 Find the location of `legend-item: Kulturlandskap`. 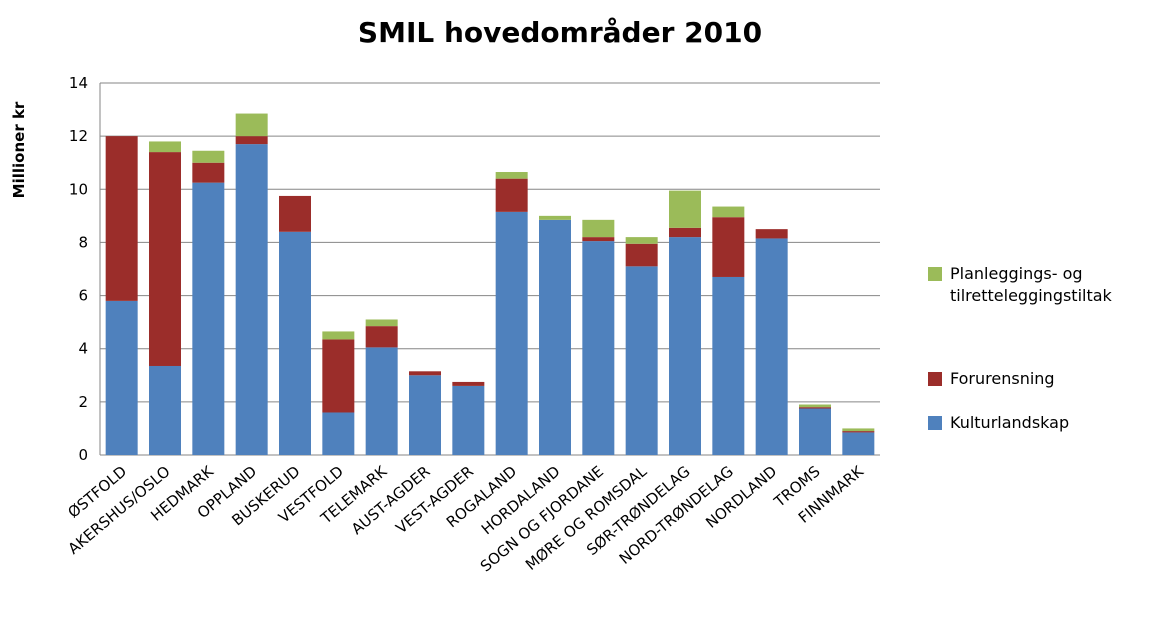

legend-item: Kulturlandskap is located at coordinates (1038, 423).